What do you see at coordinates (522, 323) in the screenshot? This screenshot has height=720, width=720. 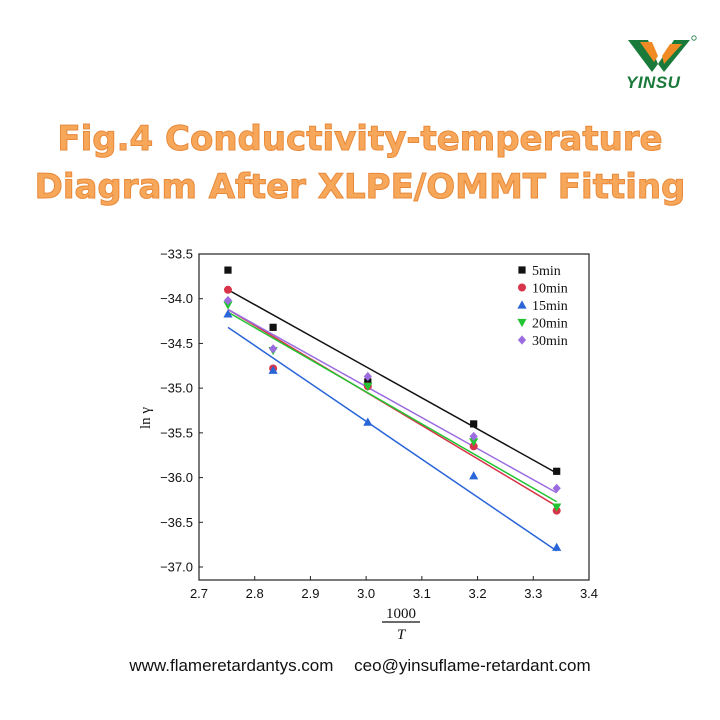 I see `legend-marker-20min` at bounding box center [522, 323].